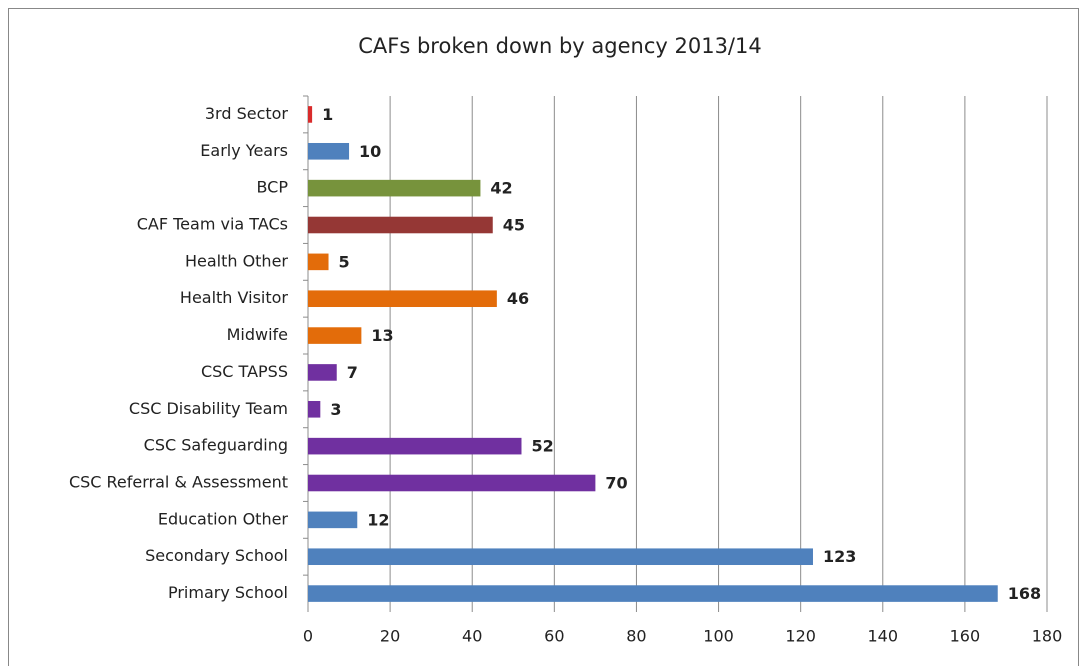  Describe the element at coordinates (883, 636) in the screenshot. I see `x-tick-label: 140` at that location.